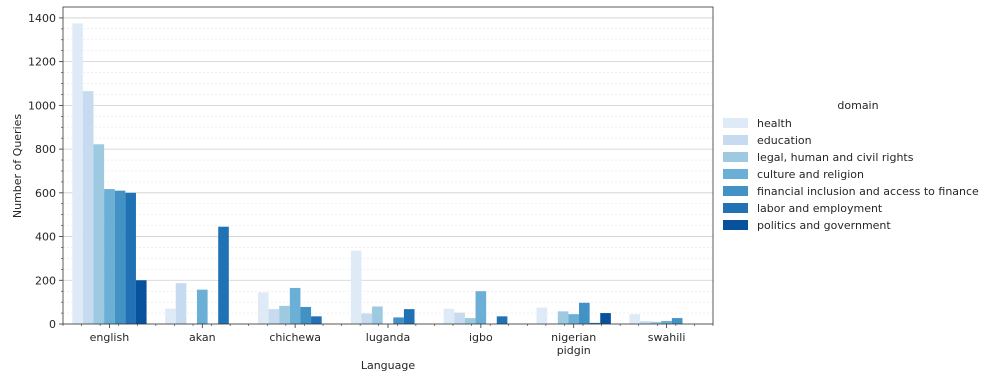  What do you see at coordinates (202, 337) in the screenshot?
I see `x-tick-label: akan` at bounding box center [202, 337].